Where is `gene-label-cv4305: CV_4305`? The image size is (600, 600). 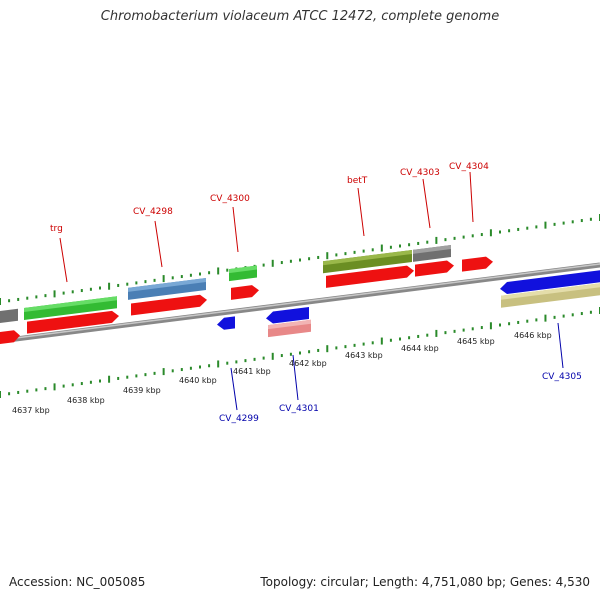
gene-label-cv4305: CV_4305 is located at coordinates (562, 377).